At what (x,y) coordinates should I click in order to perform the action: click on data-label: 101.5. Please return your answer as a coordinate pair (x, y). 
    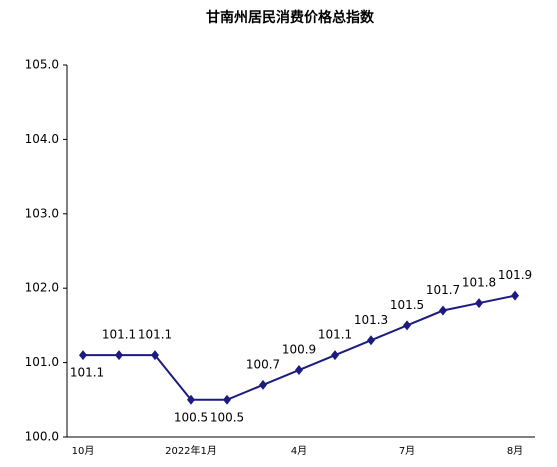
    Looking at the image, I should click on (407, 305).